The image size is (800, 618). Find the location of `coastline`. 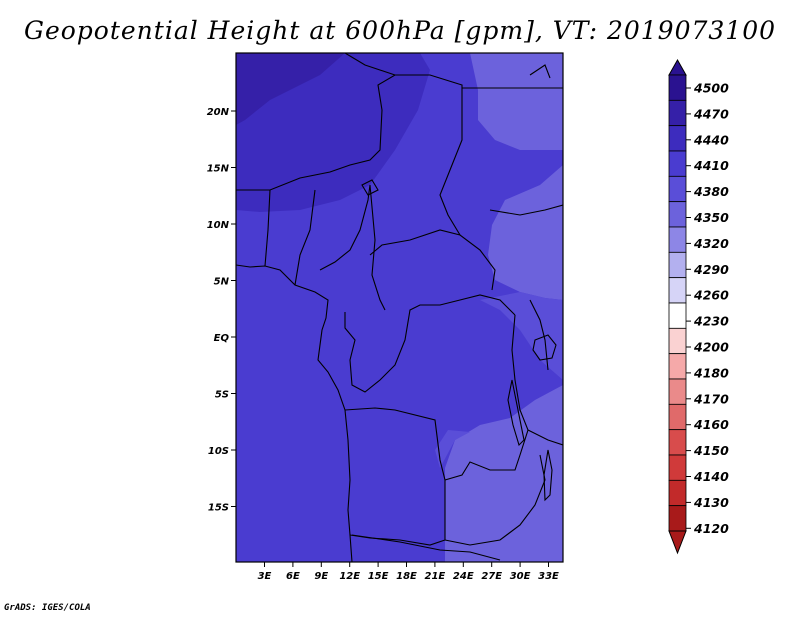

coastline is located at coordinates (294, 413).